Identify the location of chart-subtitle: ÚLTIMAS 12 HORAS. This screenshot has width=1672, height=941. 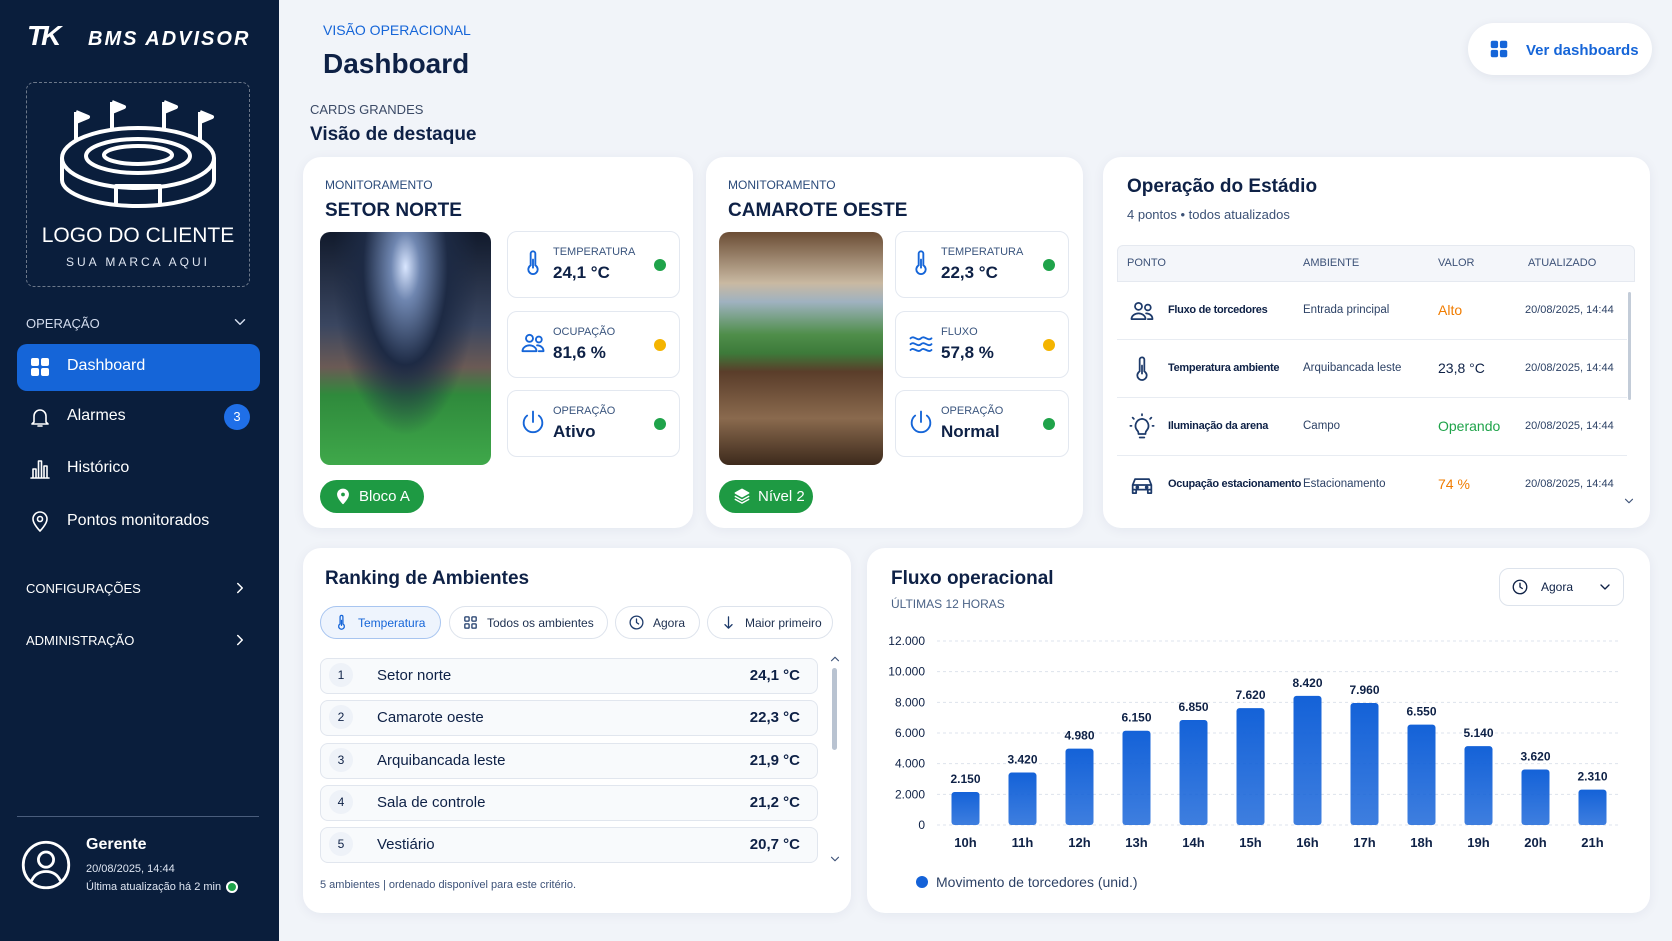
(948, 604).